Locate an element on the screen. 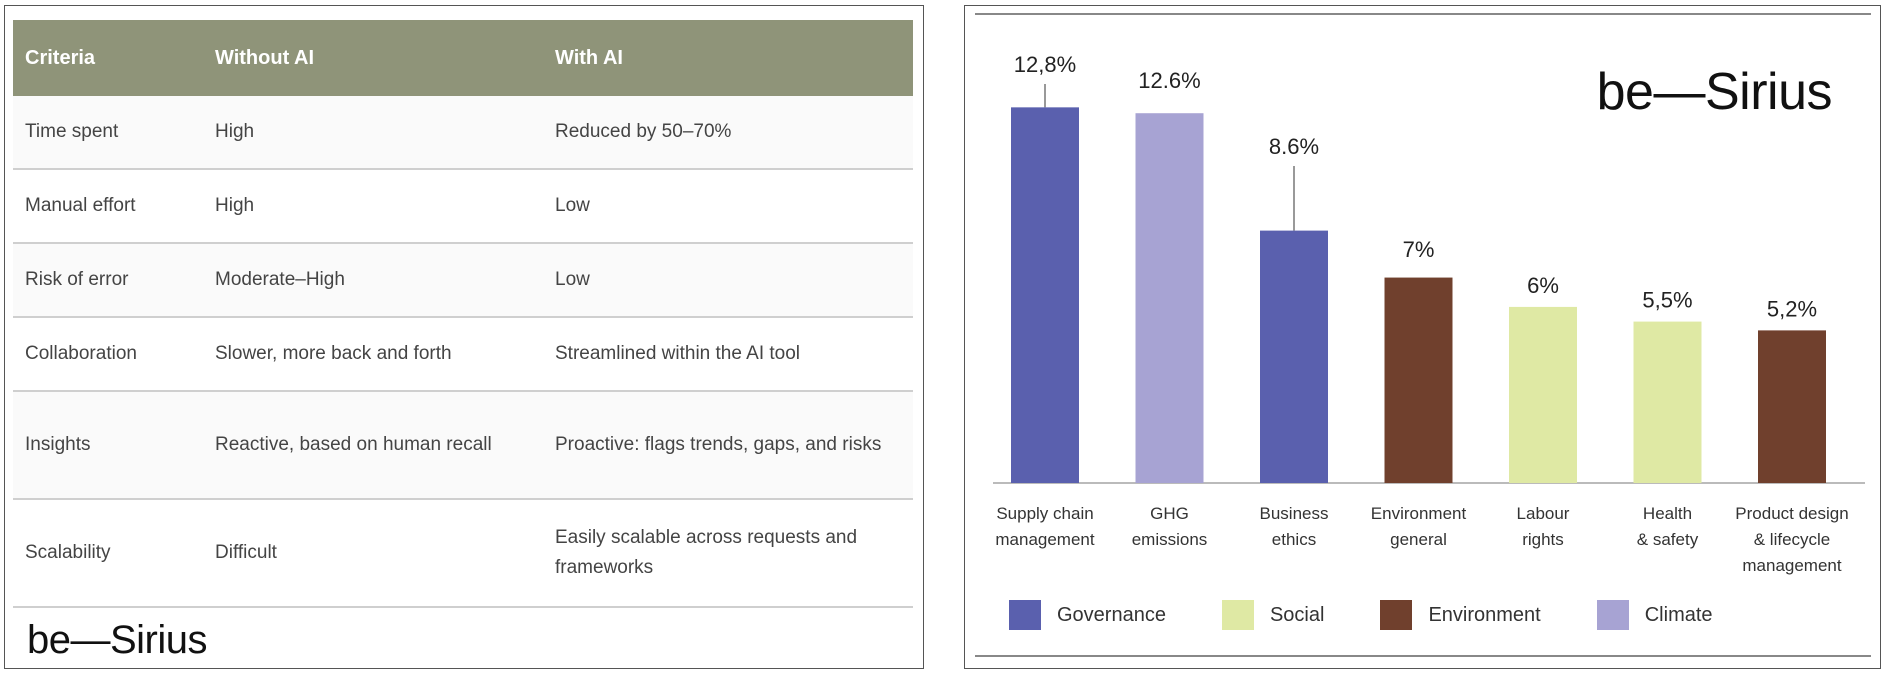 The width and height of the screenshot is (1887, 678). category-label: Environment is located at coordinates (1419, 513).